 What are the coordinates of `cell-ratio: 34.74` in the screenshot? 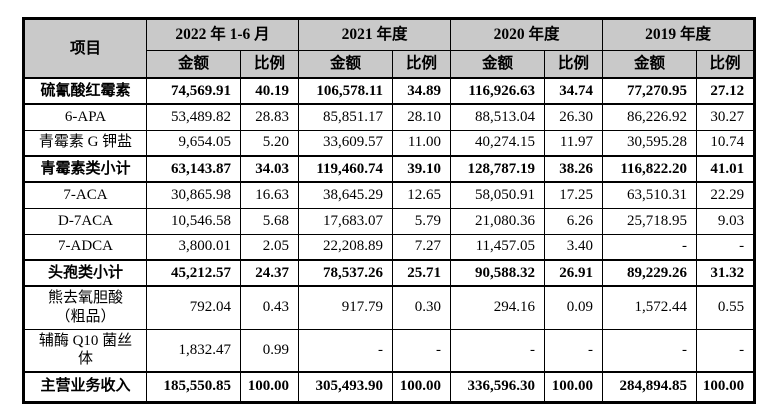 It's located at (574, 91).